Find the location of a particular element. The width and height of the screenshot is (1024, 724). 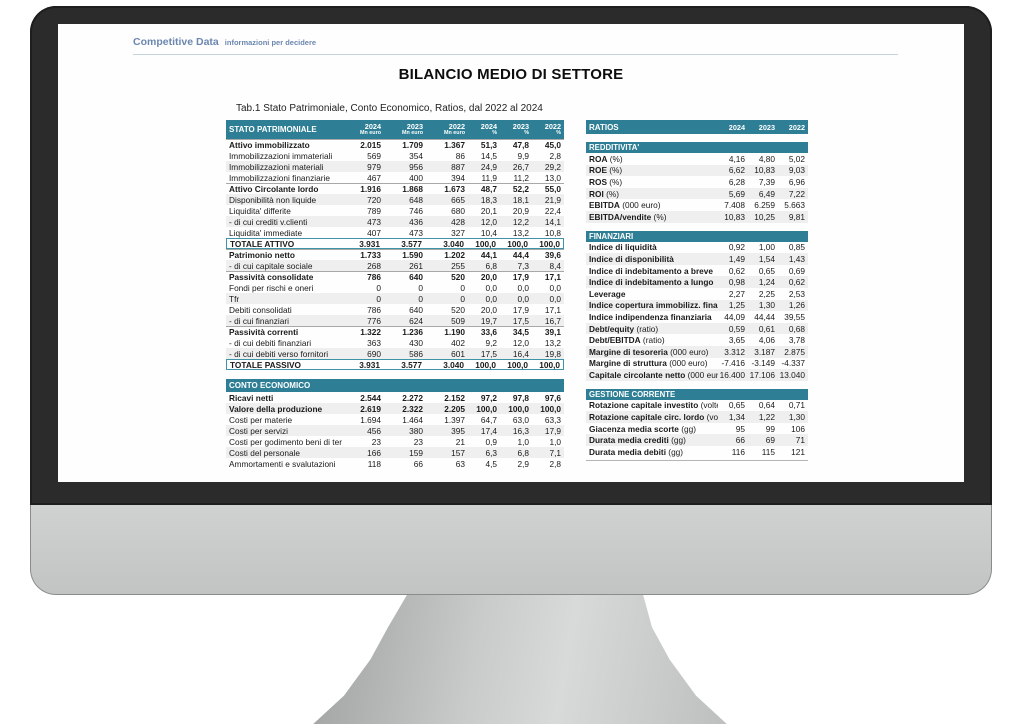

table-row: Tfr 0 0 0 0,0 0,0 0,0 is located at coordinates (395, 298).